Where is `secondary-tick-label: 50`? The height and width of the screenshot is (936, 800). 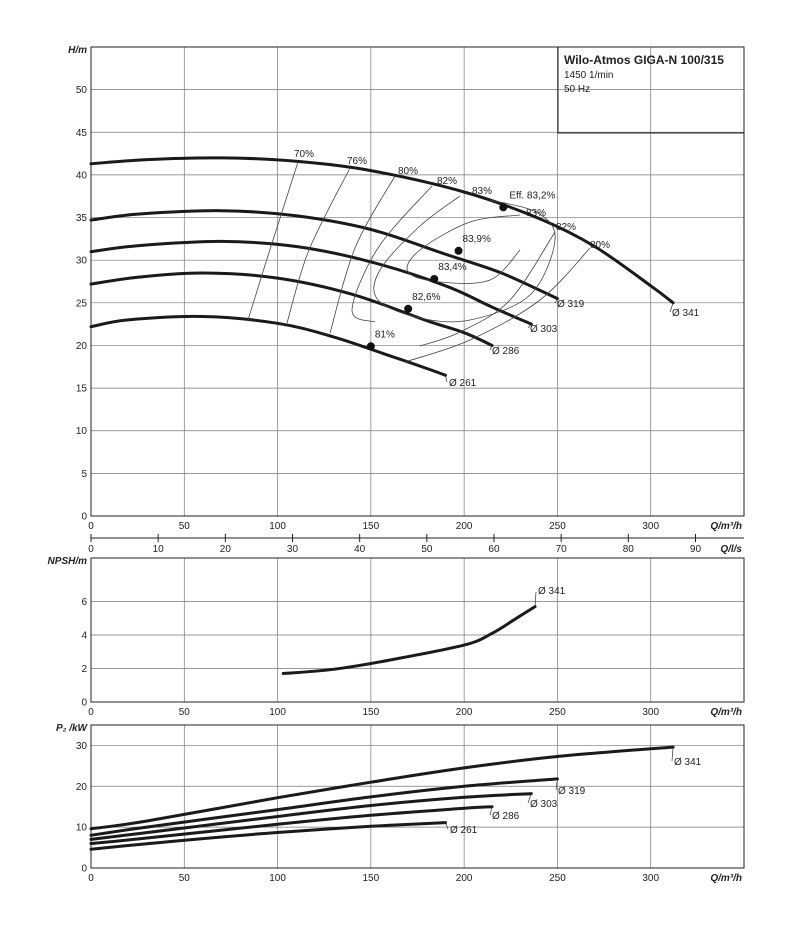 secondary-tick-label: 50 is located at coordinates (427, 549).